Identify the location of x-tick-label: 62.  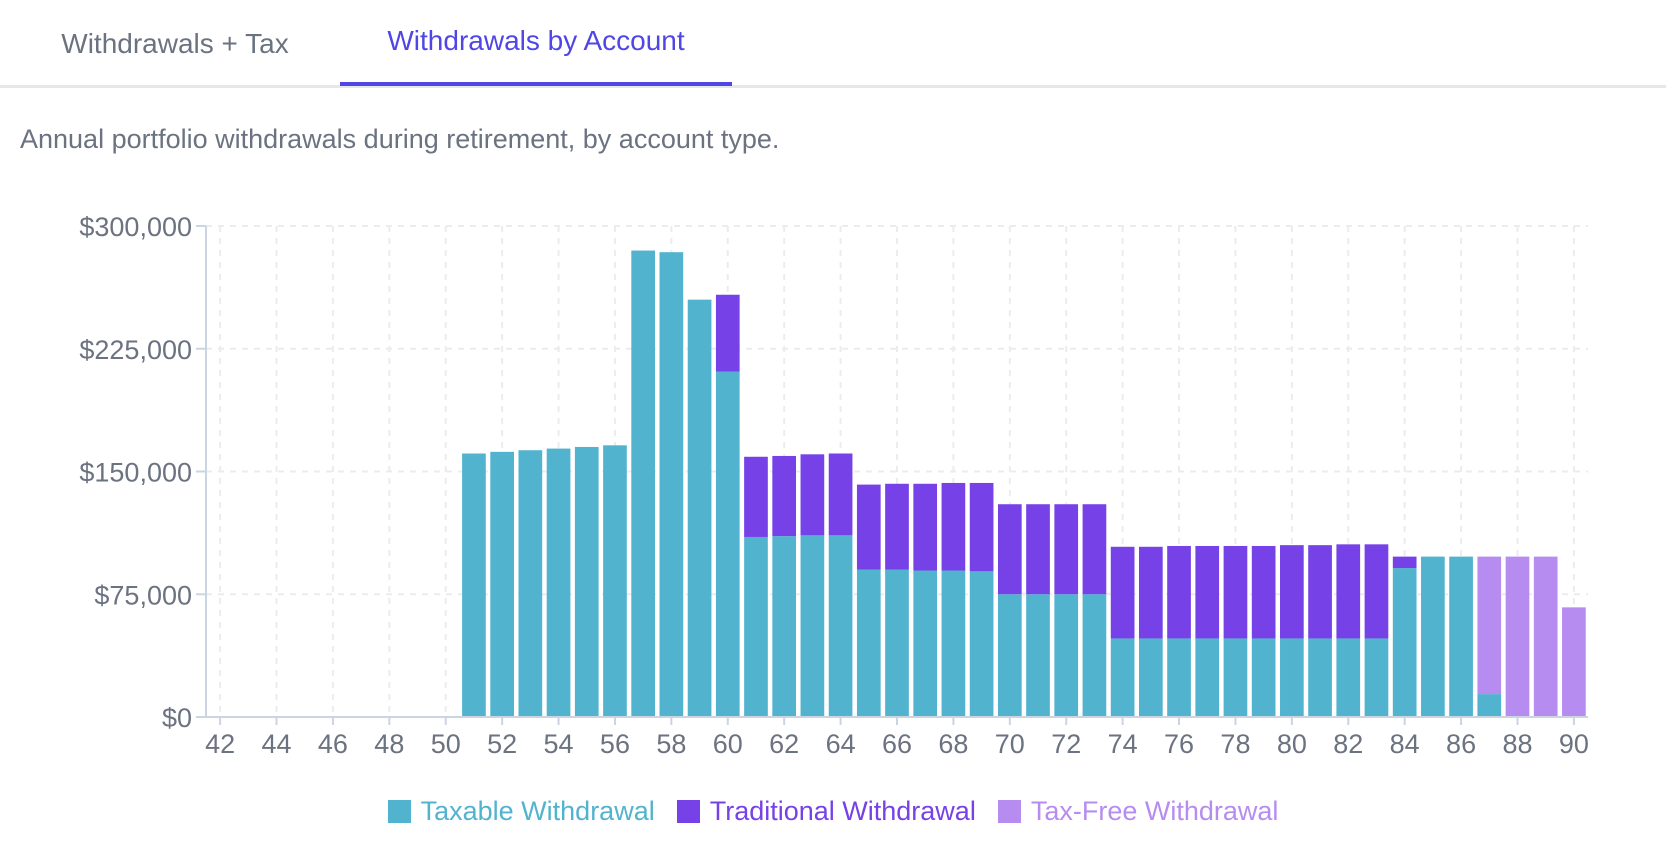
(784, 744).